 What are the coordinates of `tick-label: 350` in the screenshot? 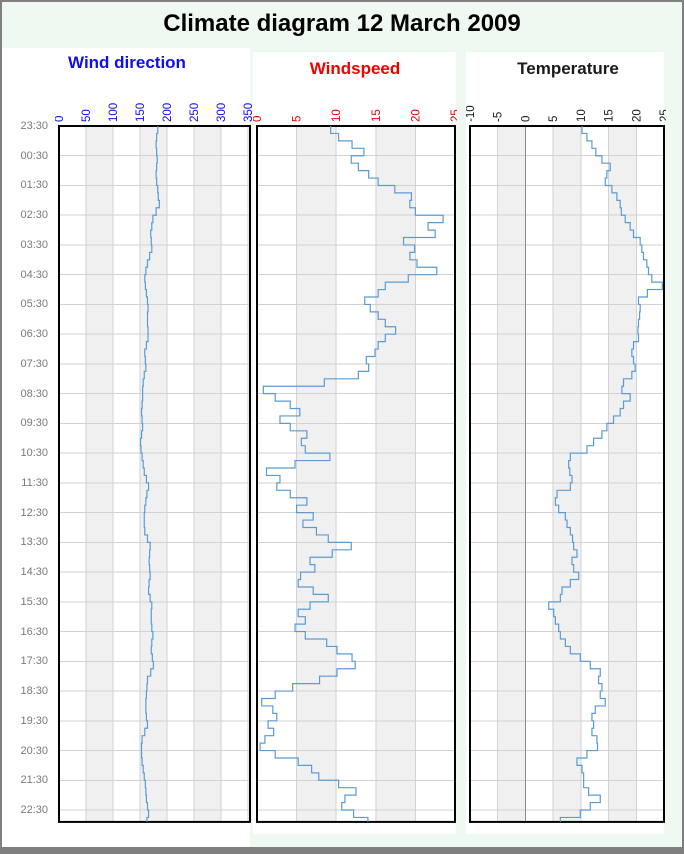 It's located at (247, 112).